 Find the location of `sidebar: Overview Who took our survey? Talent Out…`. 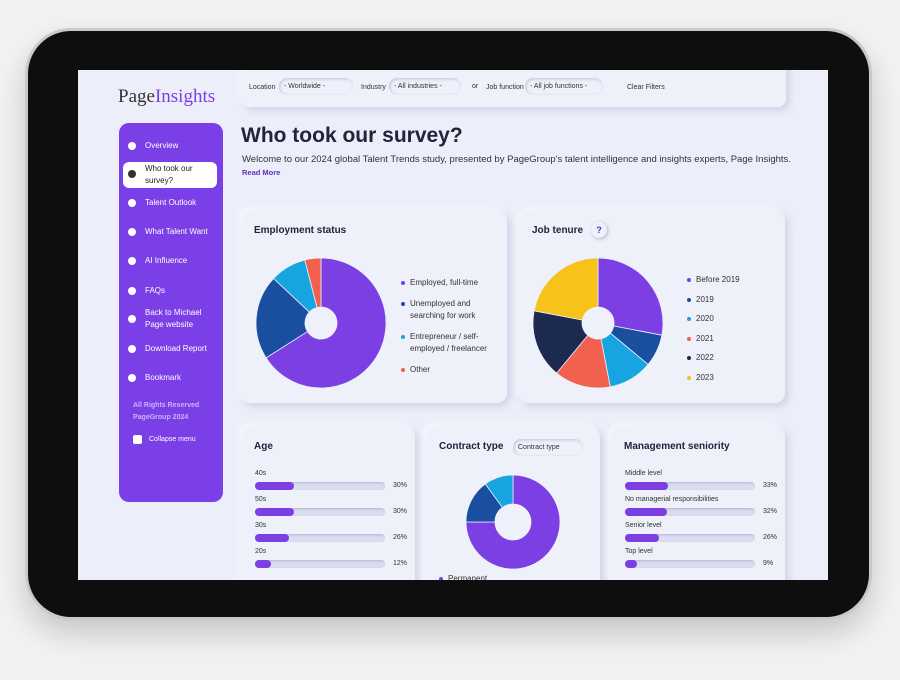

sidebar: Overview Who took our survey? Talent Out… is located at coordinates (171, 312).